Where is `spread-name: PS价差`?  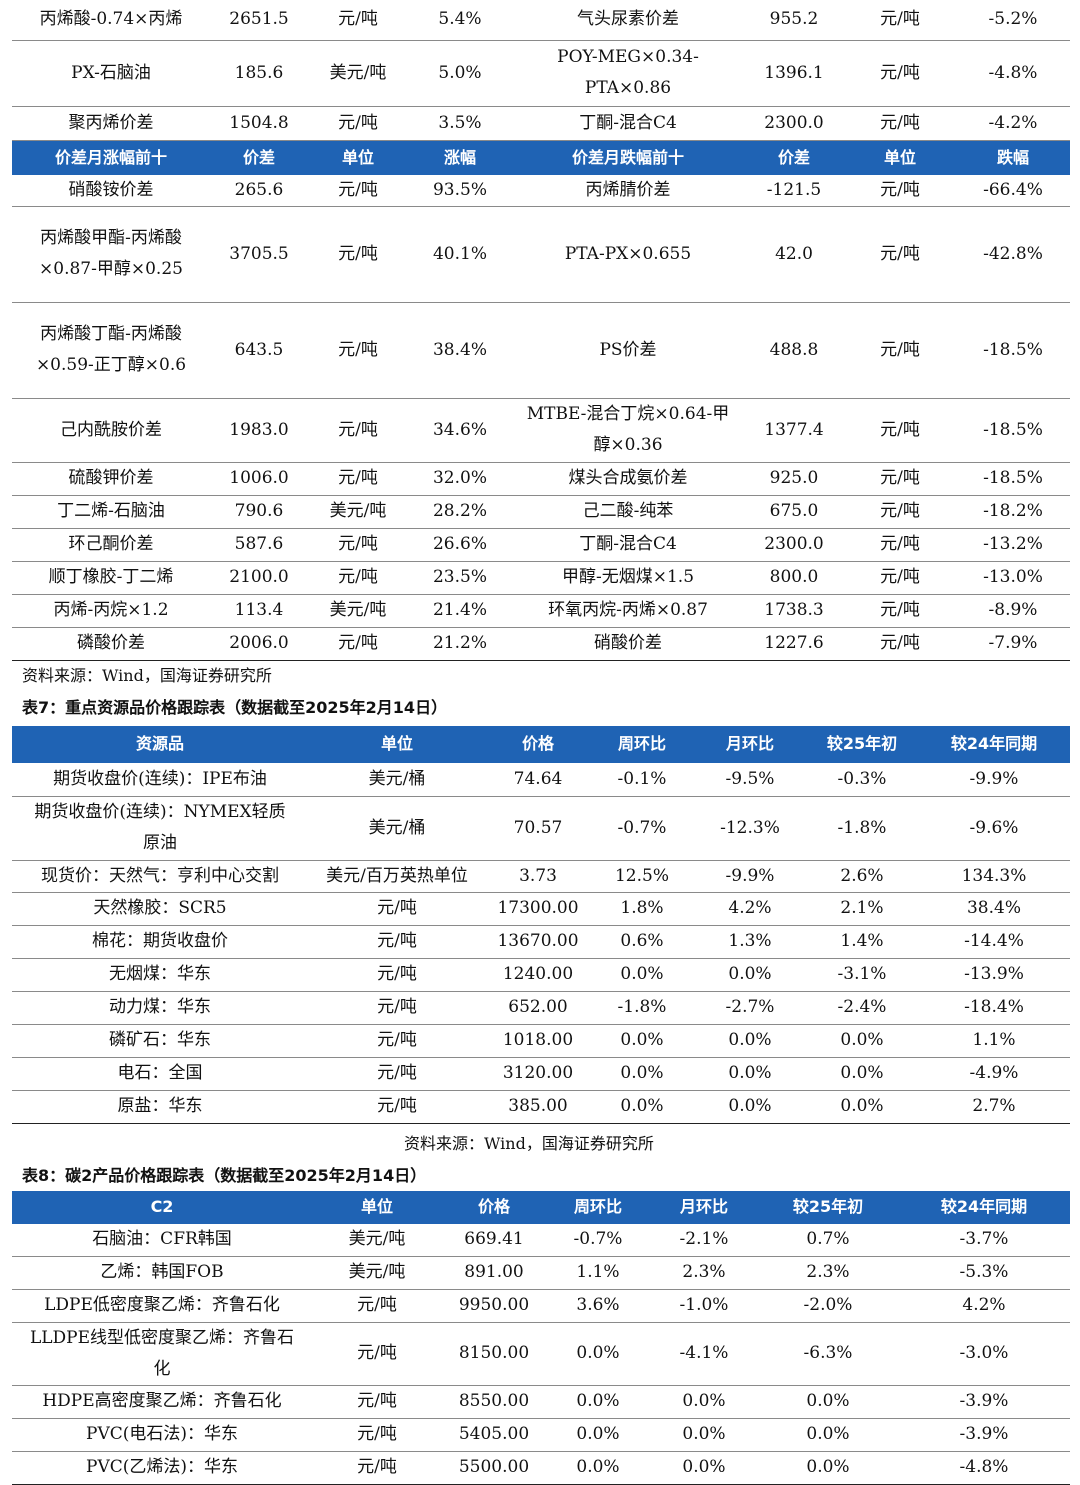 spread-name: PS价差 is located at coordinates (628, 350).